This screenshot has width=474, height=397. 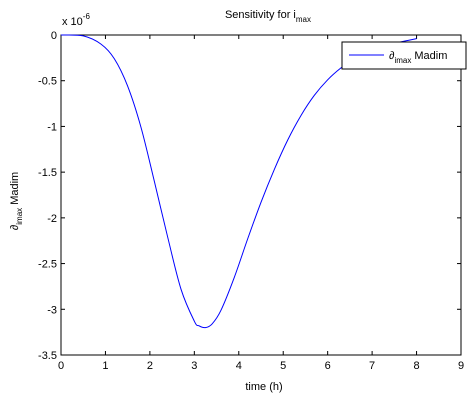 I want to click on legend-entry-main: ∂, so click(x=392, y=56).